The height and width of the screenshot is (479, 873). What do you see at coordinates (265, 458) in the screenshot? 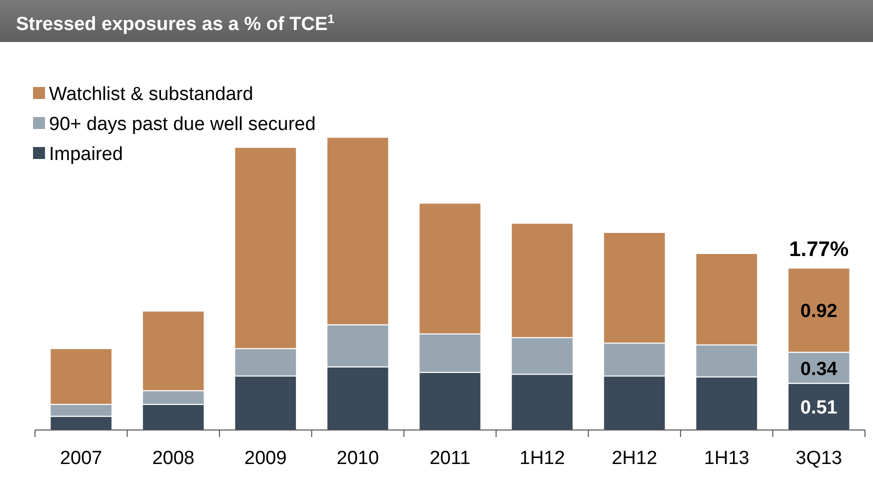
I see `x-tick-label: 2009` at bounding box center [265, 458].